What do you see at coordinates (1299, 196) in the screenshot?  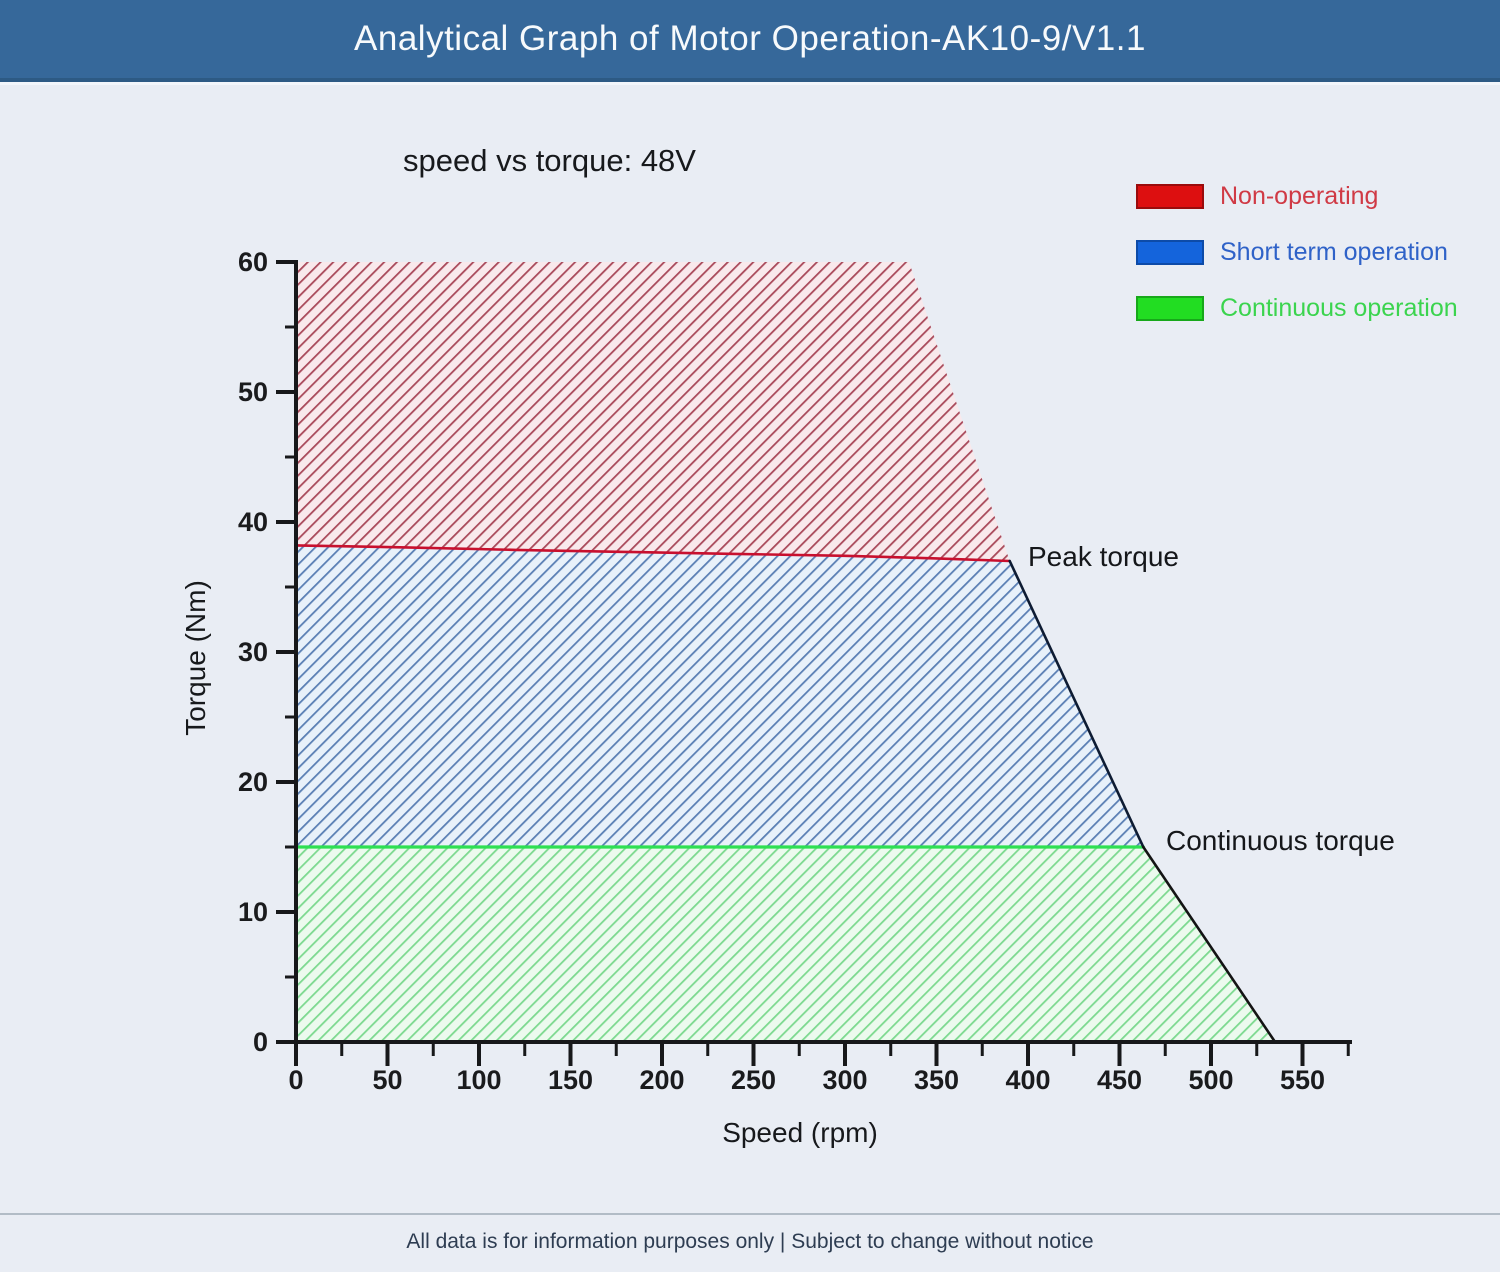 I see `legend-label-non-operating: Non-operating` at bounding box center [1299, 196].